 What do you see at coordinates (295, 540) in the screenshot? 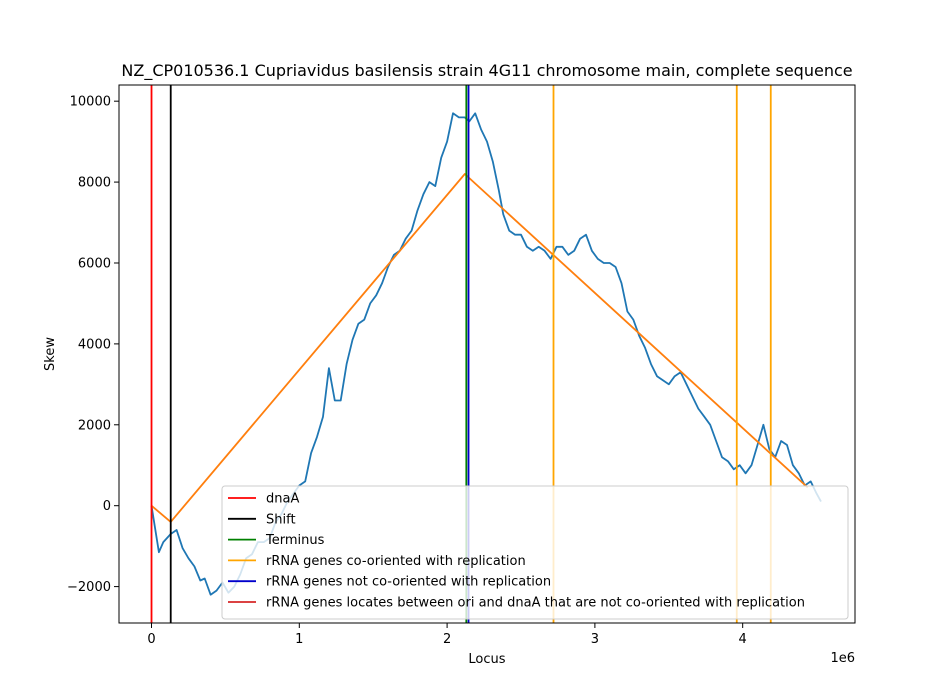
I see `legend-entry: Terminus` at bounding box center [295, 540].